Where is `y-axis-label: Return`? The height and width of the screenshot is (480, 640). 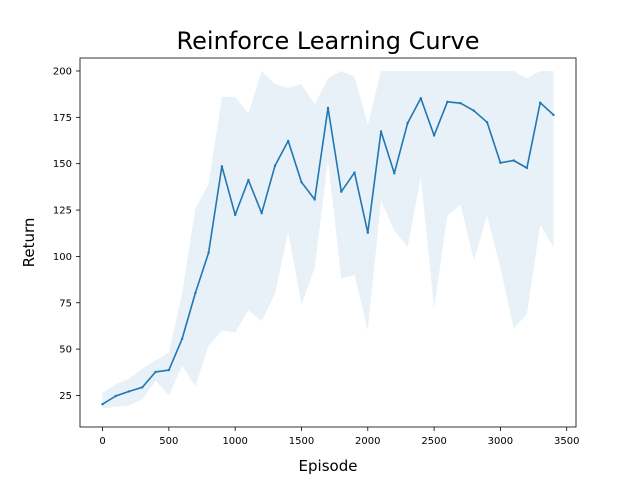
y-axis-label: Return is located at coordinates (29, 243).